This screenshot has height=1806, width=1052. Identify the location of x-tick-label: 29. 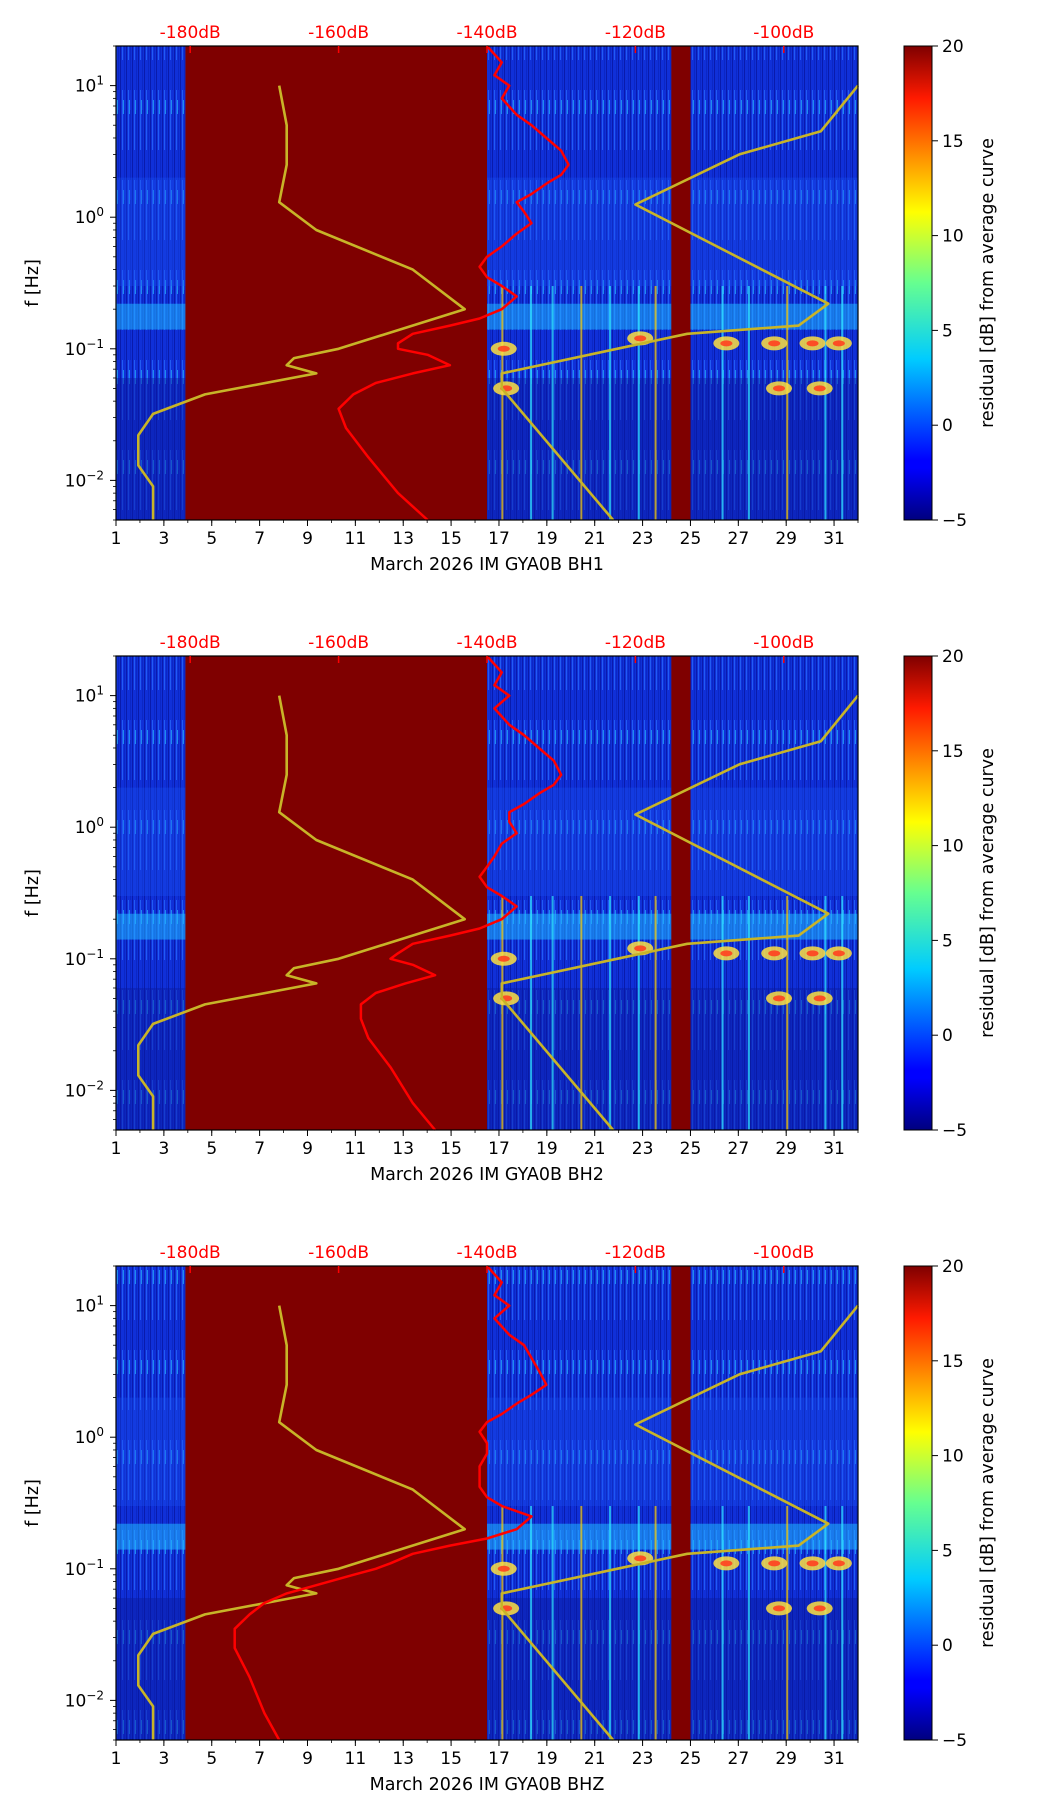
(786, 1759).